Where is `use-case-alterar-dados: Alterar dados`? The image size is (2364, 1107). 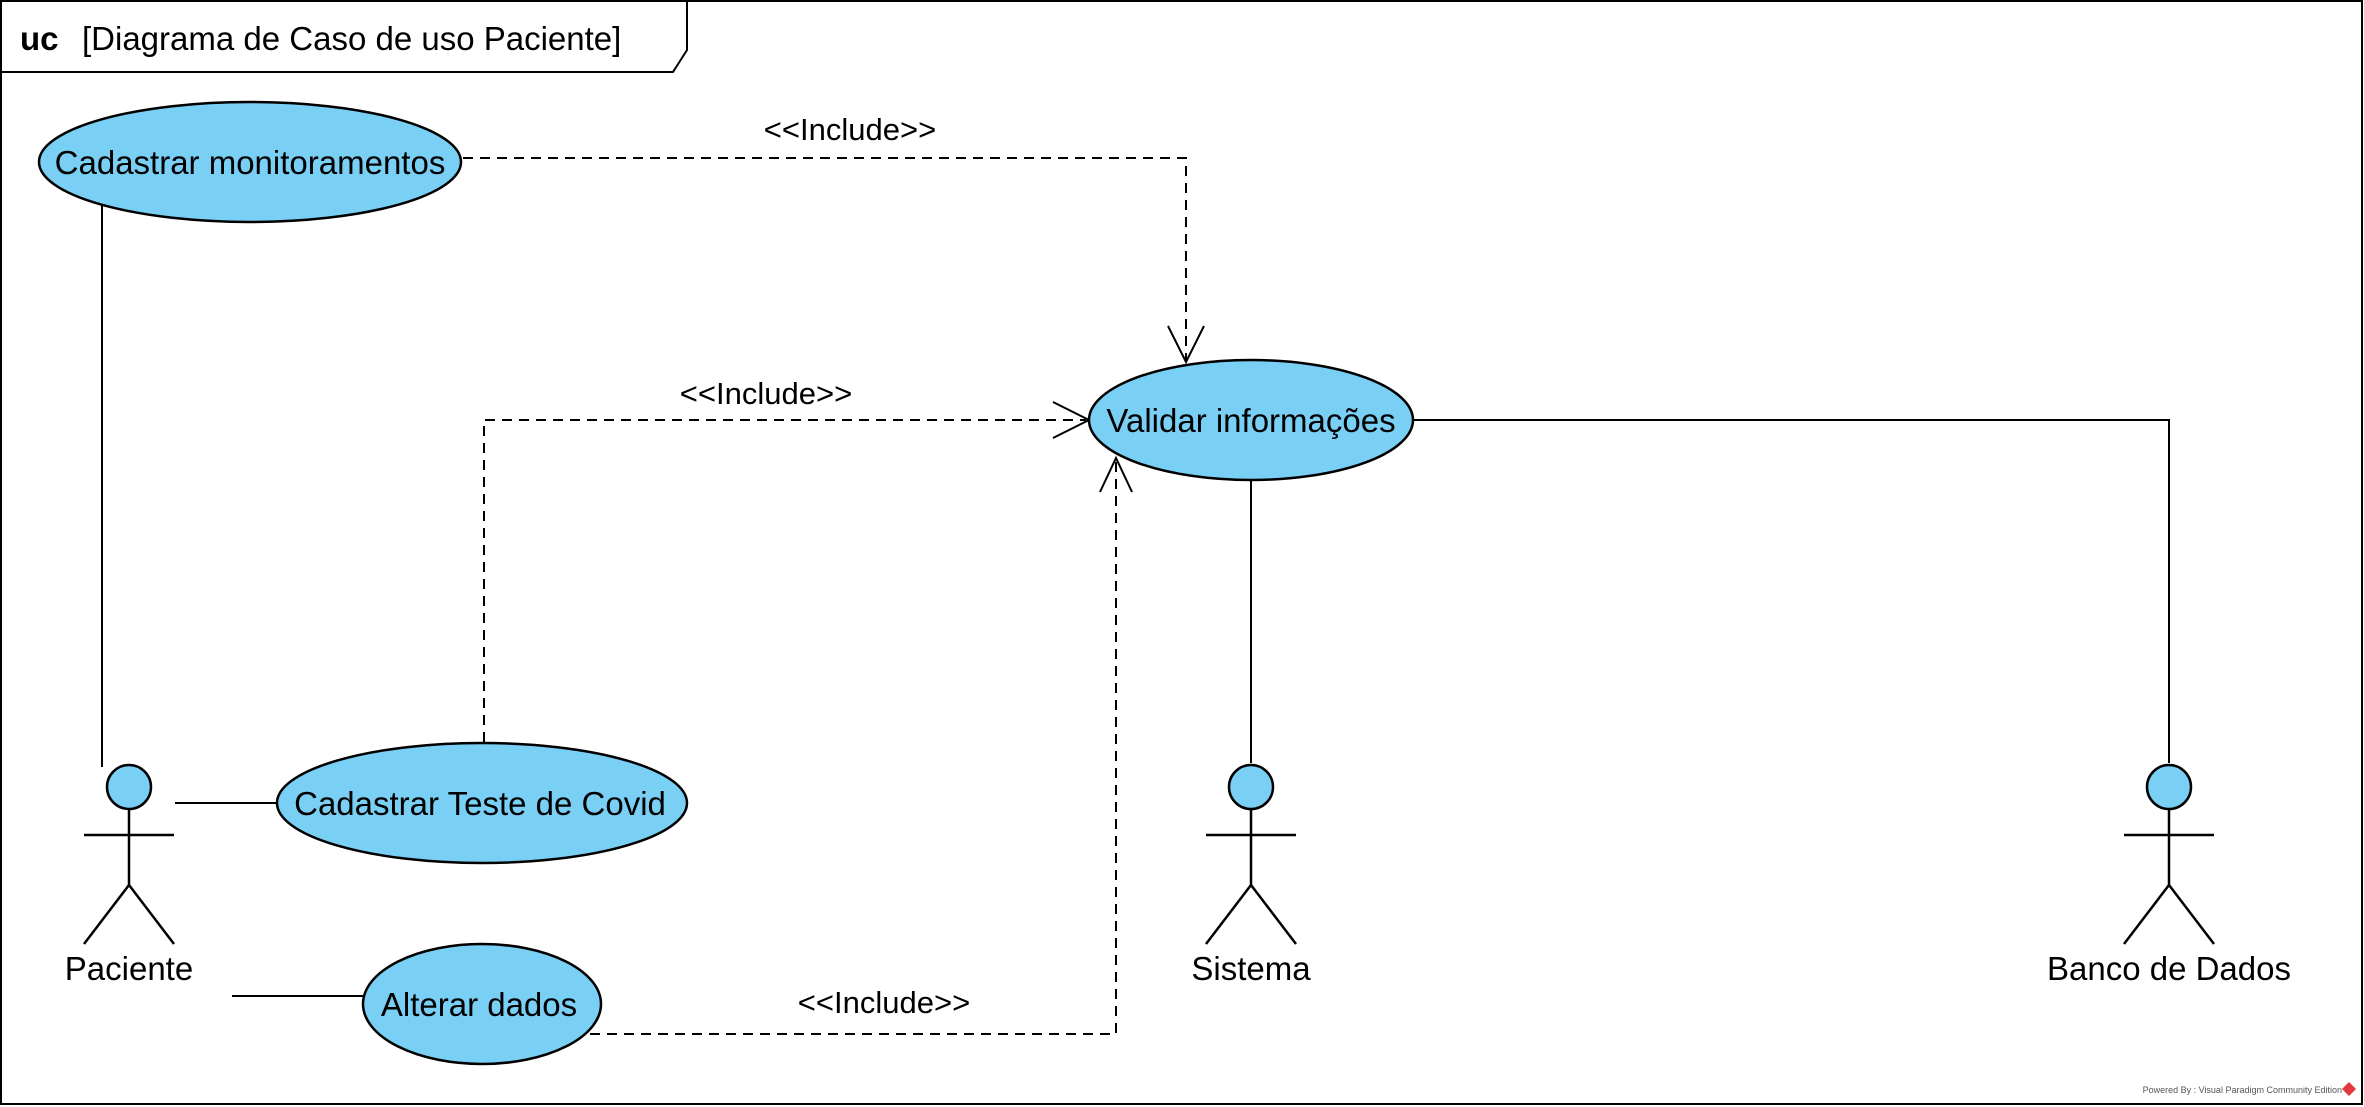 use-case-alterar-dados: Alterar dados is located at coordinates (482, 1004).